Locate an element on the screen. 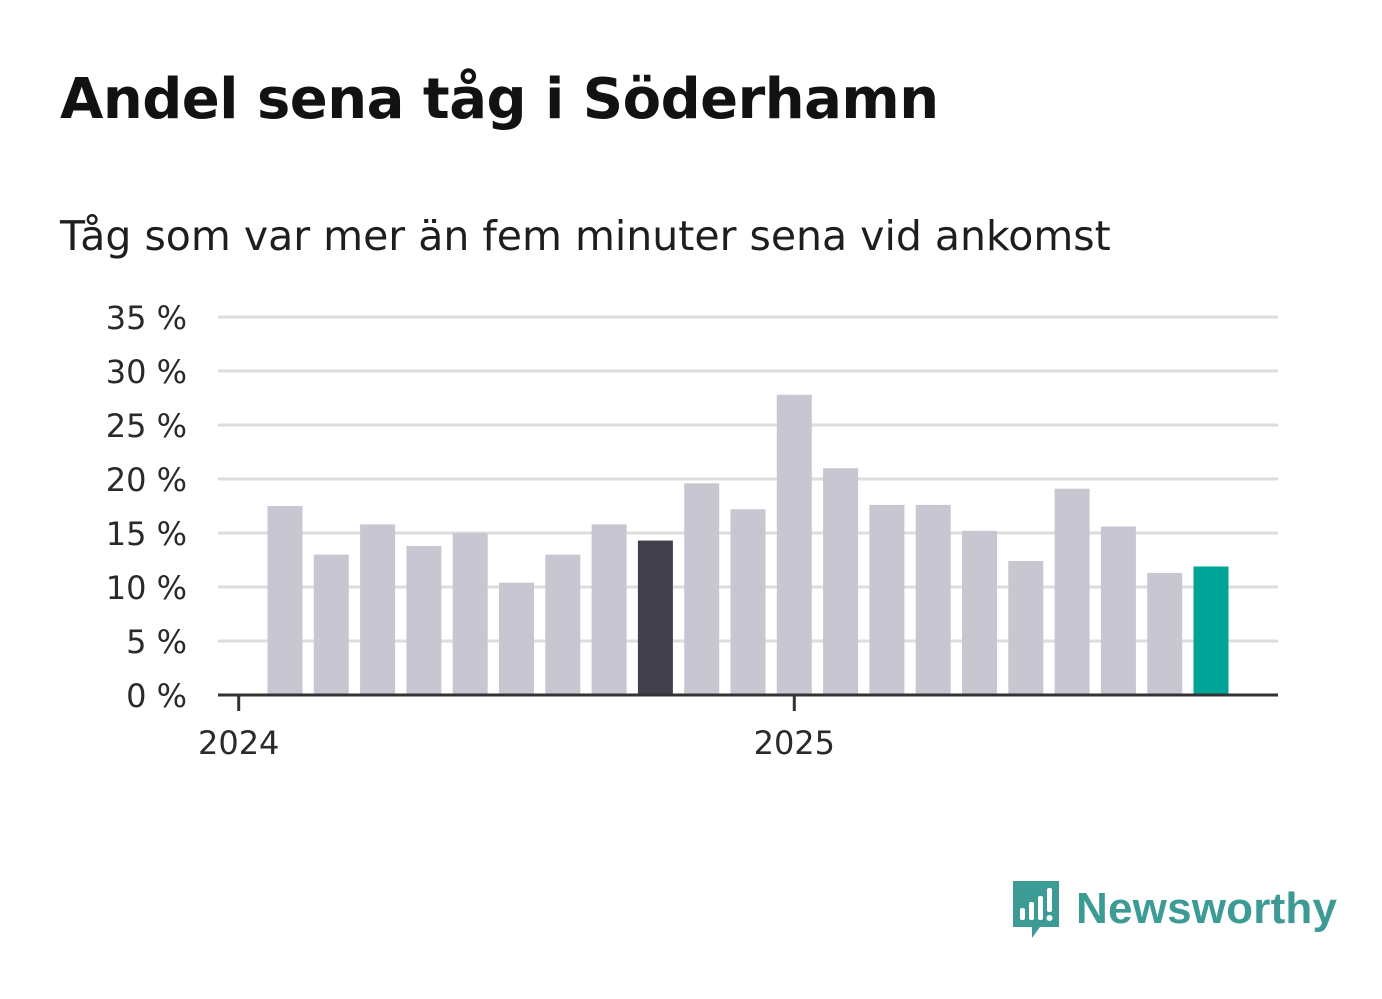 The height and width of the screenshot is (999, 1382). y-tick-label: 20 % is located at coordinates (146, 480).